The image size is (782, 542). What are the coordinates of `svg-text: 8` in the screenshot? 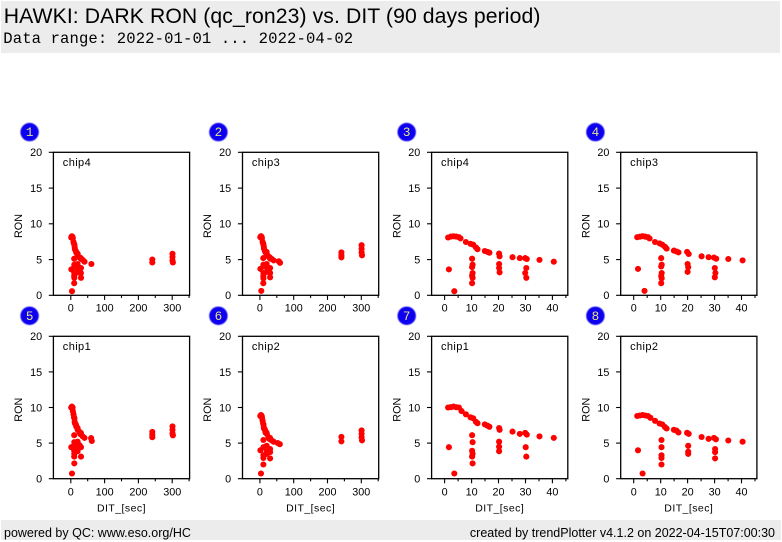 It's located at (596, 317).